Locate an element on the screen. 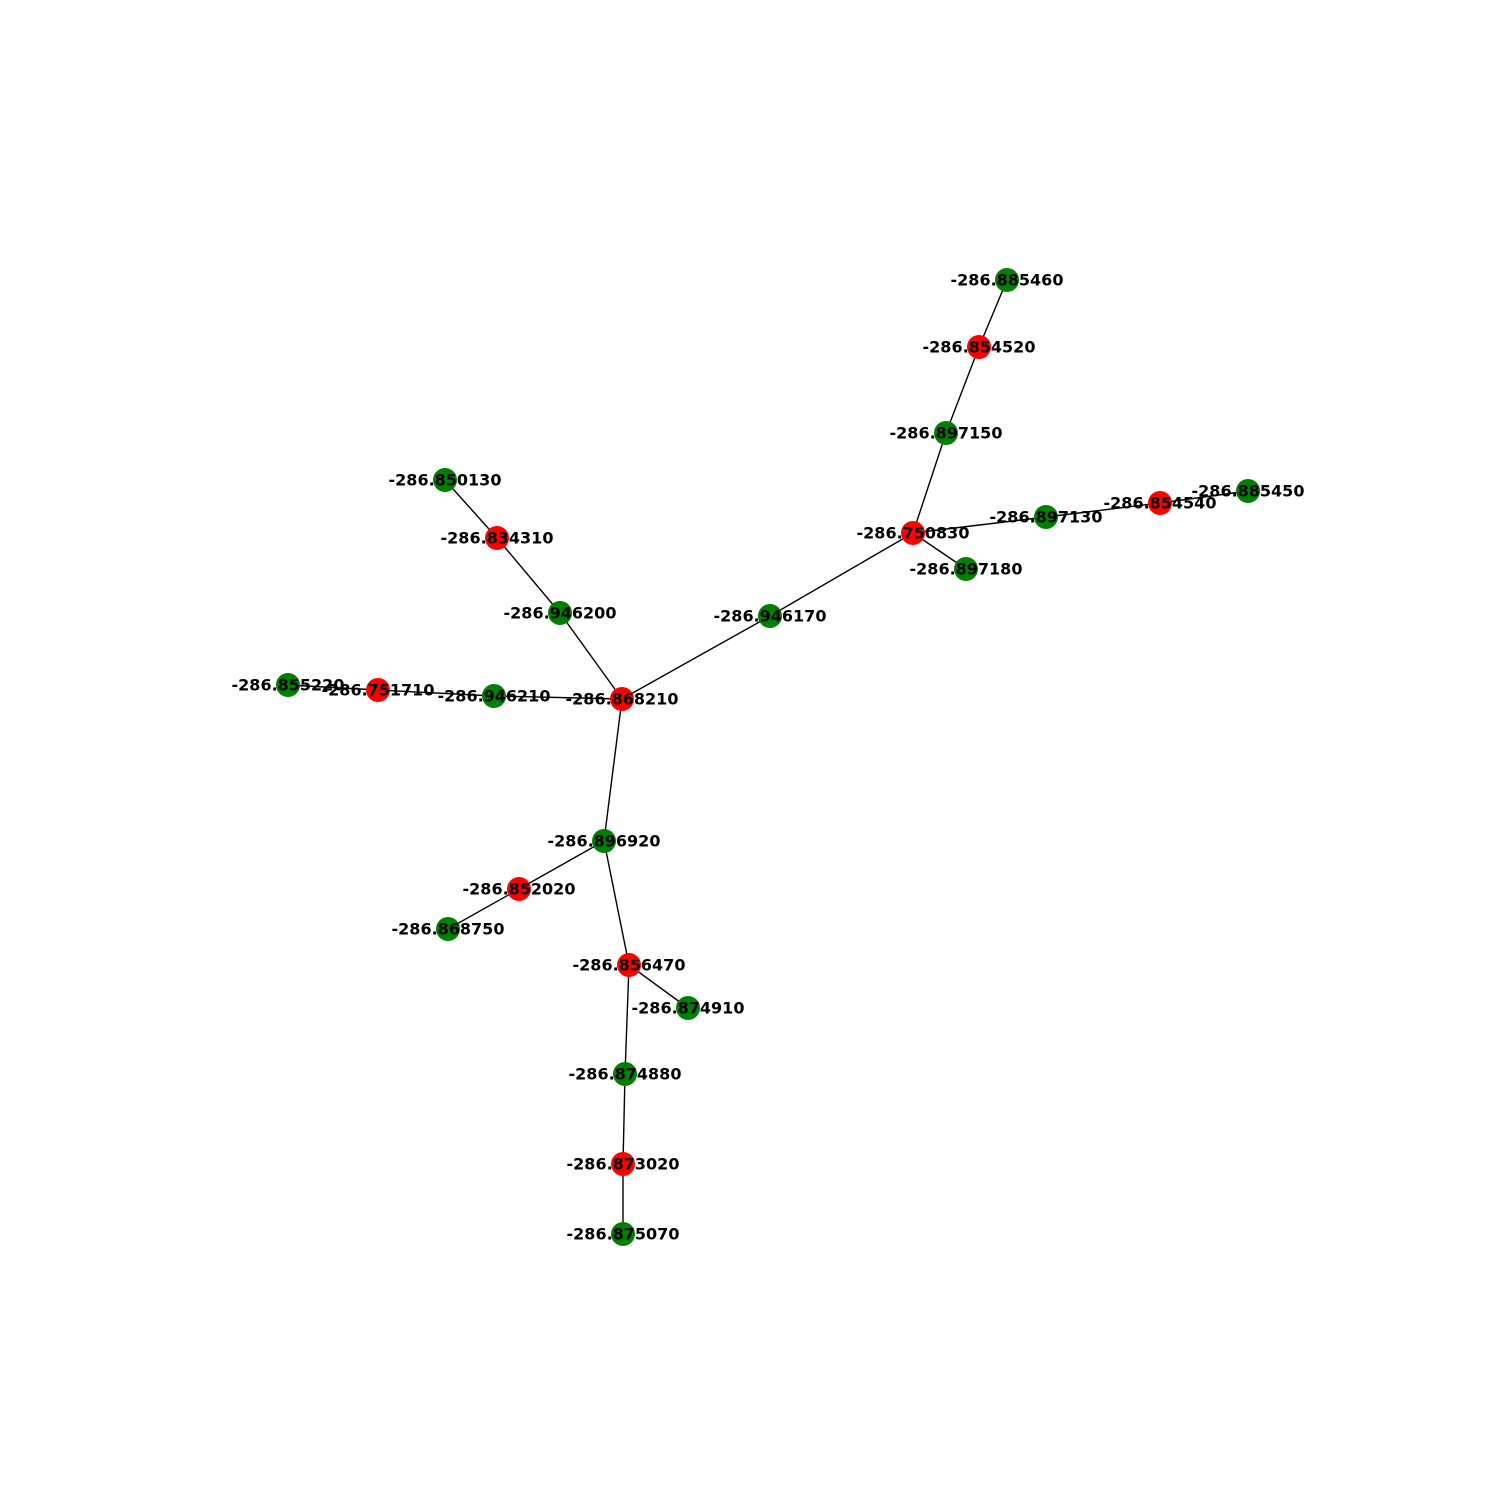 The width and height of the screenshot is (1500, 1500). node-label: -286.750830 is located at coordinates (913, 533).